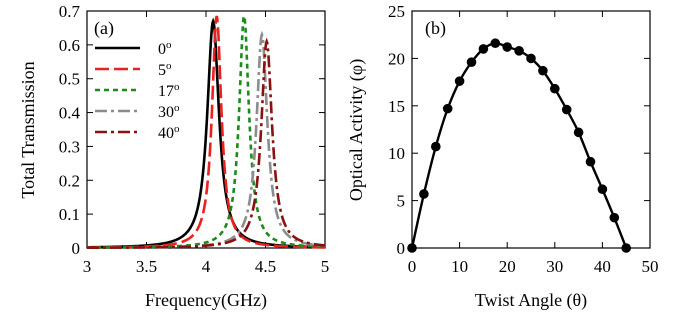  I want to click on x-tick-label-a: 3, so click(87, 266).